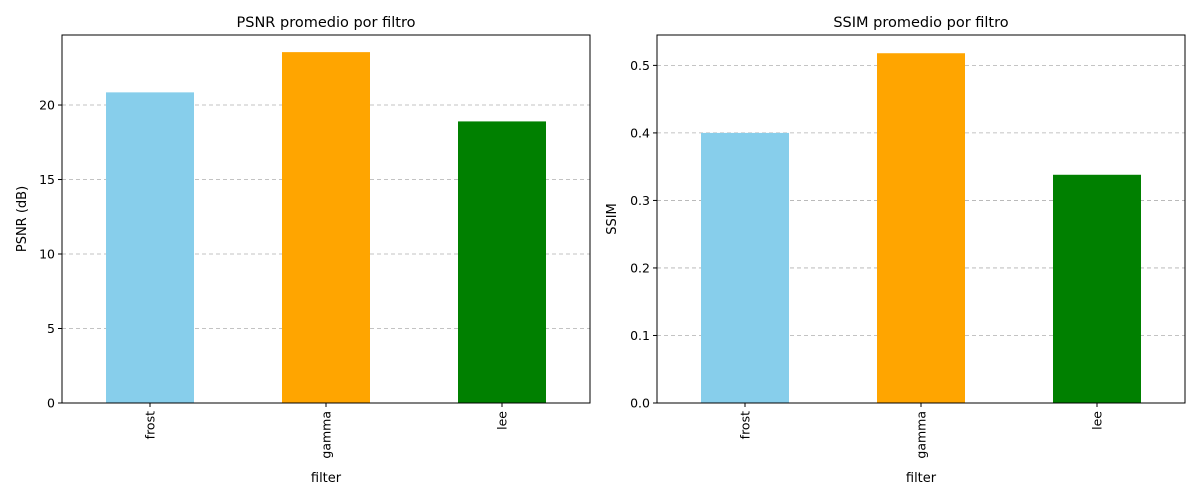 This screenshot has width=1200, height=500. I want to click on y-tick-label: 10, so click(47, 254).